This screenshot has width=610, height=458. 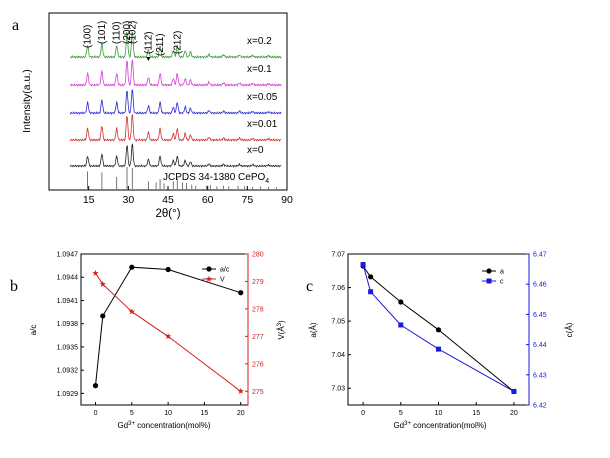 I want to click on x-tick-label: 10, so click(x=168, y=413).